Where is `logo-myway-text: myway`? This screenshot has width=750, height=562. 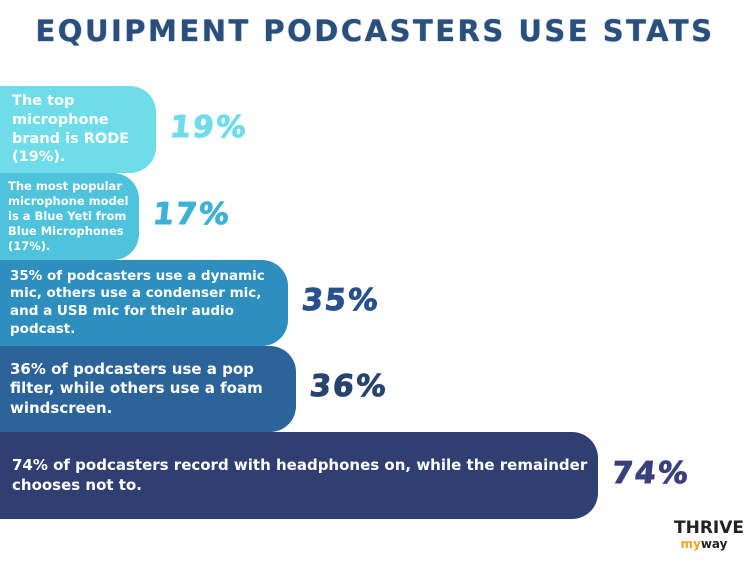
logo-myway-text: myway is located at coordinates (704, 544).